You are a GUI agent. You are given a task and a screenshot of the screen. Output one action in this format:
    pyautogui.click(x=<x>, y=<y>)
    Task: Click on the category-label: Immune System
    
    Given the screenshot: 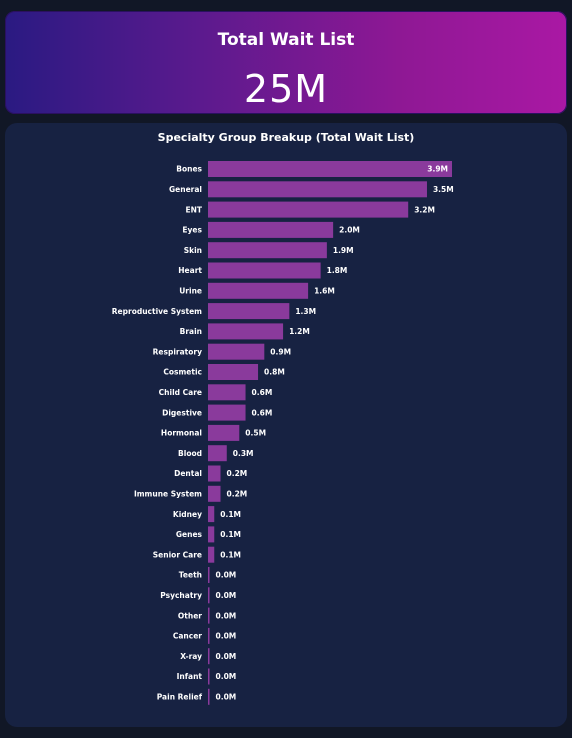 What is the action you would take?
    pyautogui.click(x=168, y=494)
    